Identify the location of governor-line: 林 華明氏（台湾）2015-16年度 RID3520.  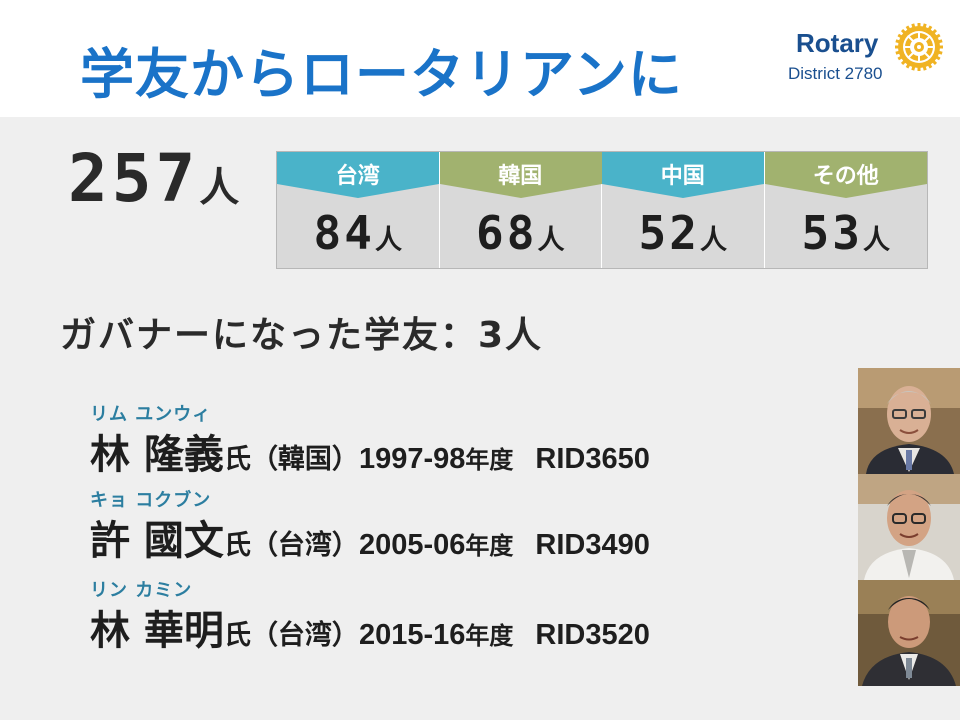
(370, 627).